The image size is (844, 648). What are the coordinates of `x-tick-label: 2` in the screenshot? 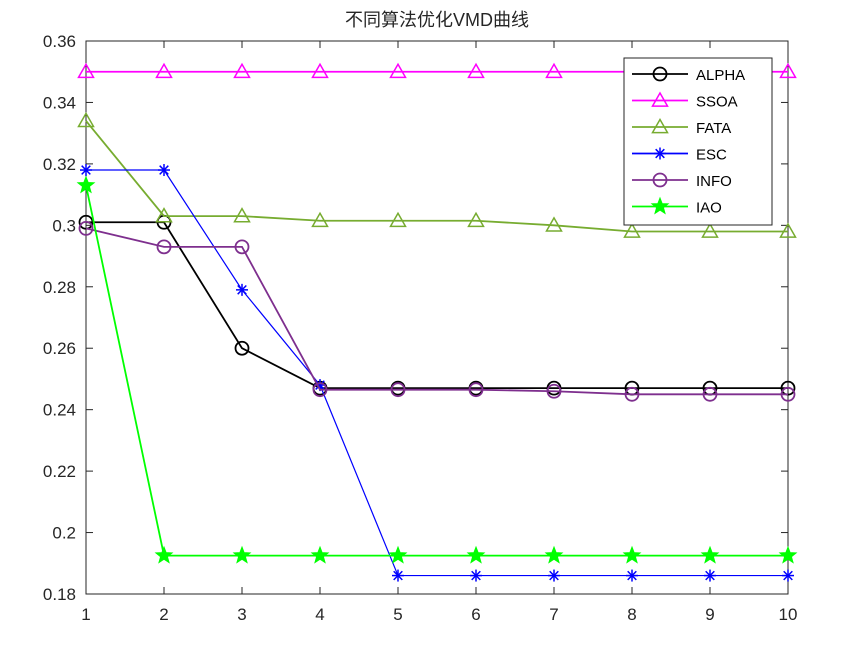 It's located at (163, 614).